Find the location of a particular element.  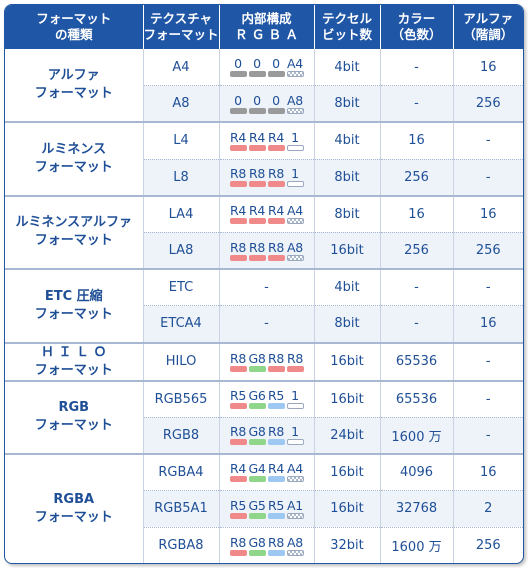

channel-label: R5 is located at coordinates (276, 396).